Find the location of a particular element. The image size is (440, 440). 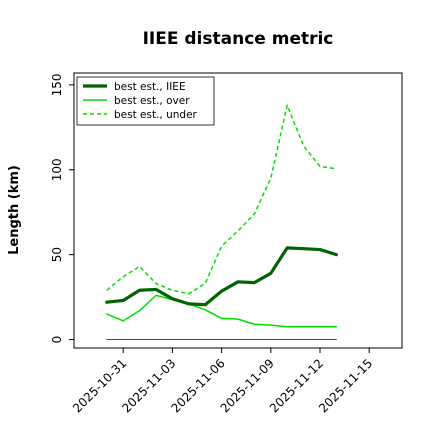

y-tick-label: 100 is located at coordinates (57, 169).